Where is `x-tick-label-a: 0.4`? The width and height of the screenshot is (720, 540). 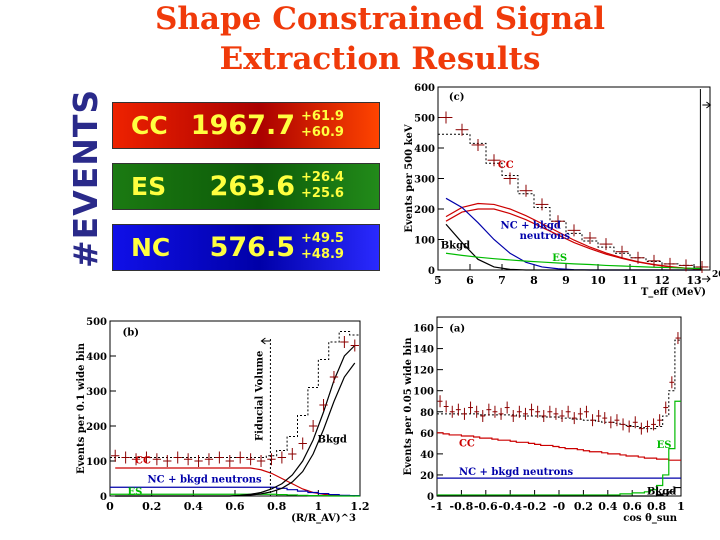
x-tick-label-a: 0.4 is located at coordinates (607, 506).